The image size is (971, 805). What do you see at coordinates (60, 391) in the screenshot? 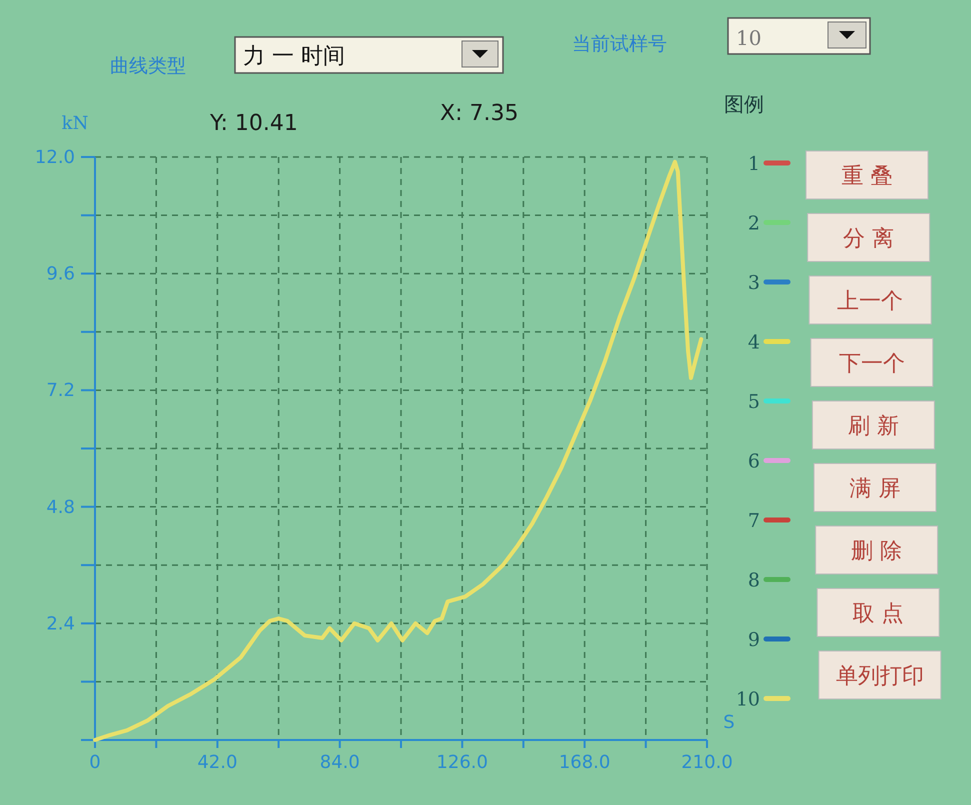
I see `y-tick-label: 7.2` at bounding box center [60, 391].